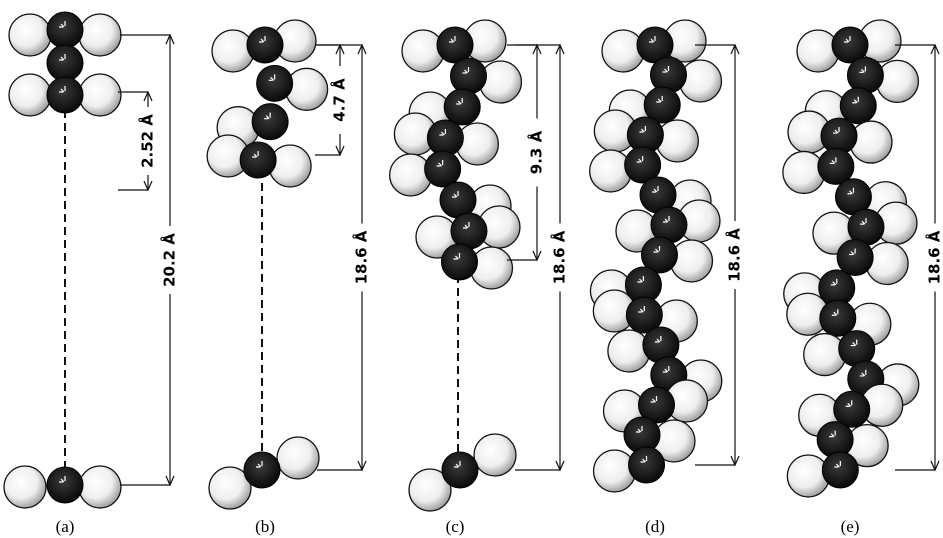 The height and width of the screenshot is (538, 943). Describe the element at coordinates (65, 526) in the screenshot. I see `panel-label: (a)` at that location.